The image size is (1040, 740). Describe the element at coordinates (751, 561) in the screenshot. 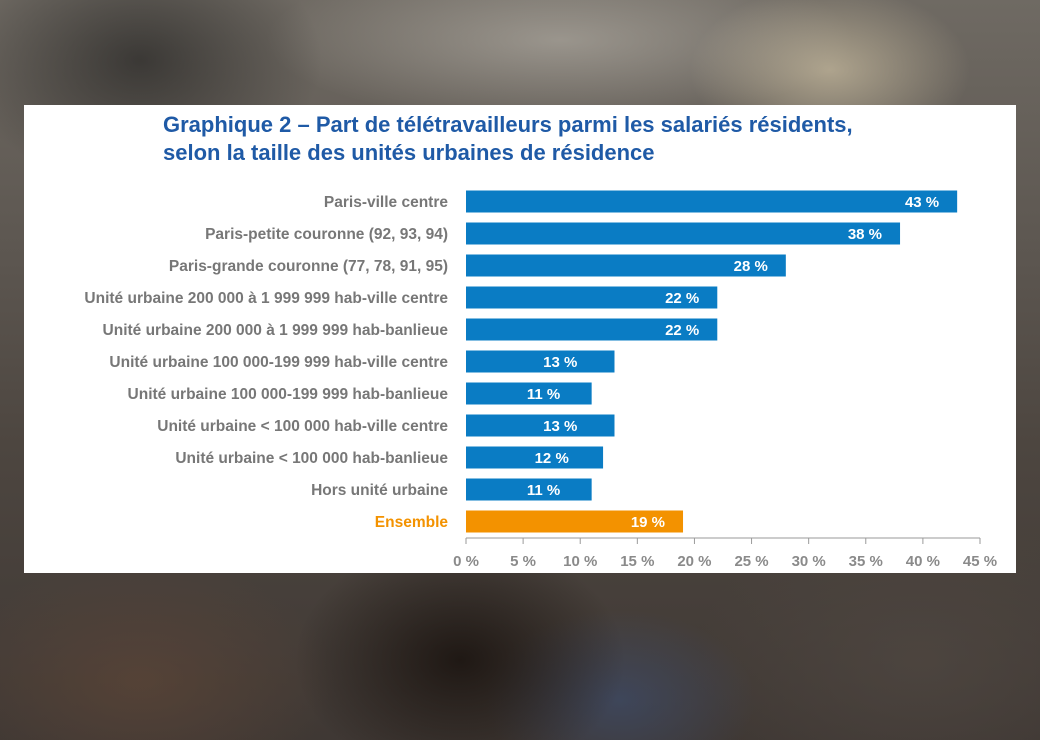

I see `x-tick-label: 25 %` at that location.